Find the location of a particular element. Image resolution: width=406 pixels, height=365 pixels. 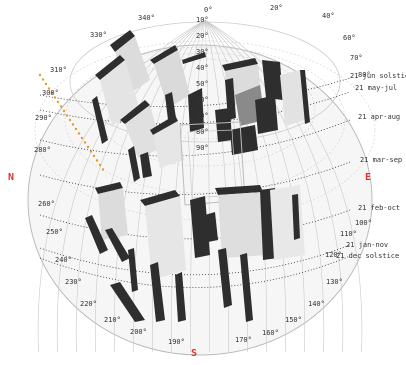

sun-path-label-feb-oct: 21 feb-oct is located at coordinates (379, 208).